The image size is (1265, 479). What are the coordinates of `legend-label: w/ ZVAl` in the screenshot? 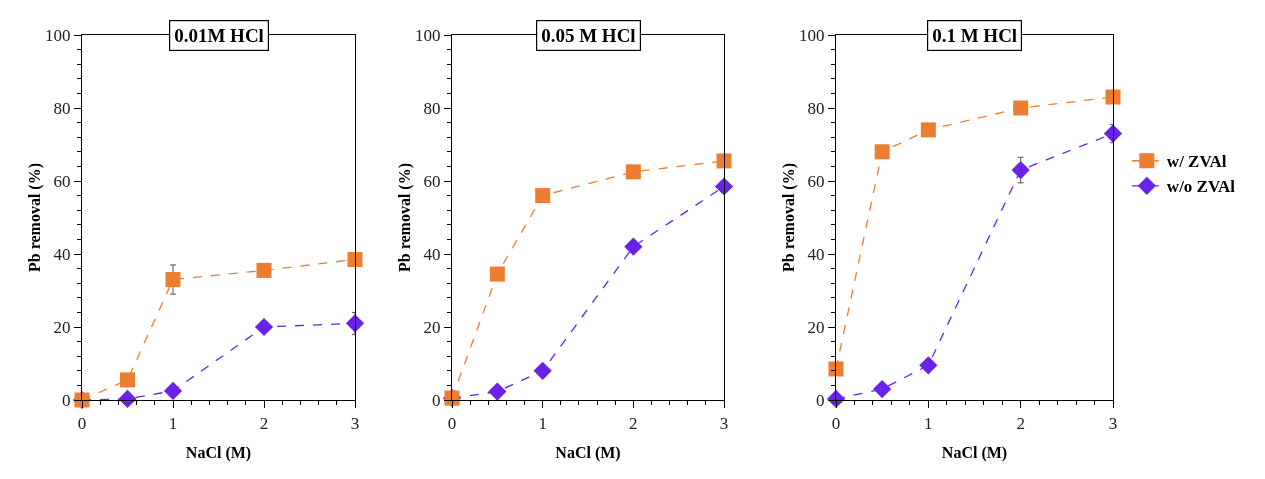 It's located at (1196, 162).